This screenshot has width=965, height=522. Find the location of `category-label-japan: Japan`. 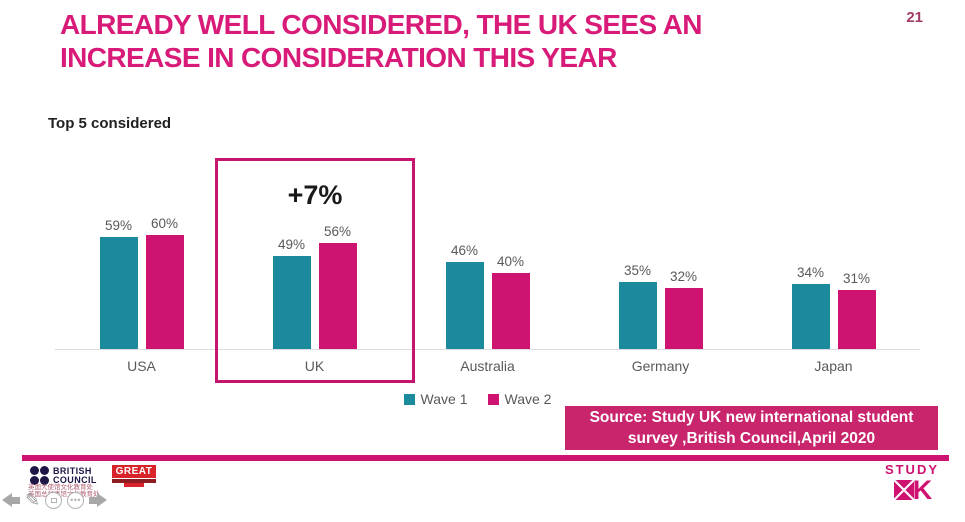

category-label-japan: Japan is located at coordinates (833, 366).